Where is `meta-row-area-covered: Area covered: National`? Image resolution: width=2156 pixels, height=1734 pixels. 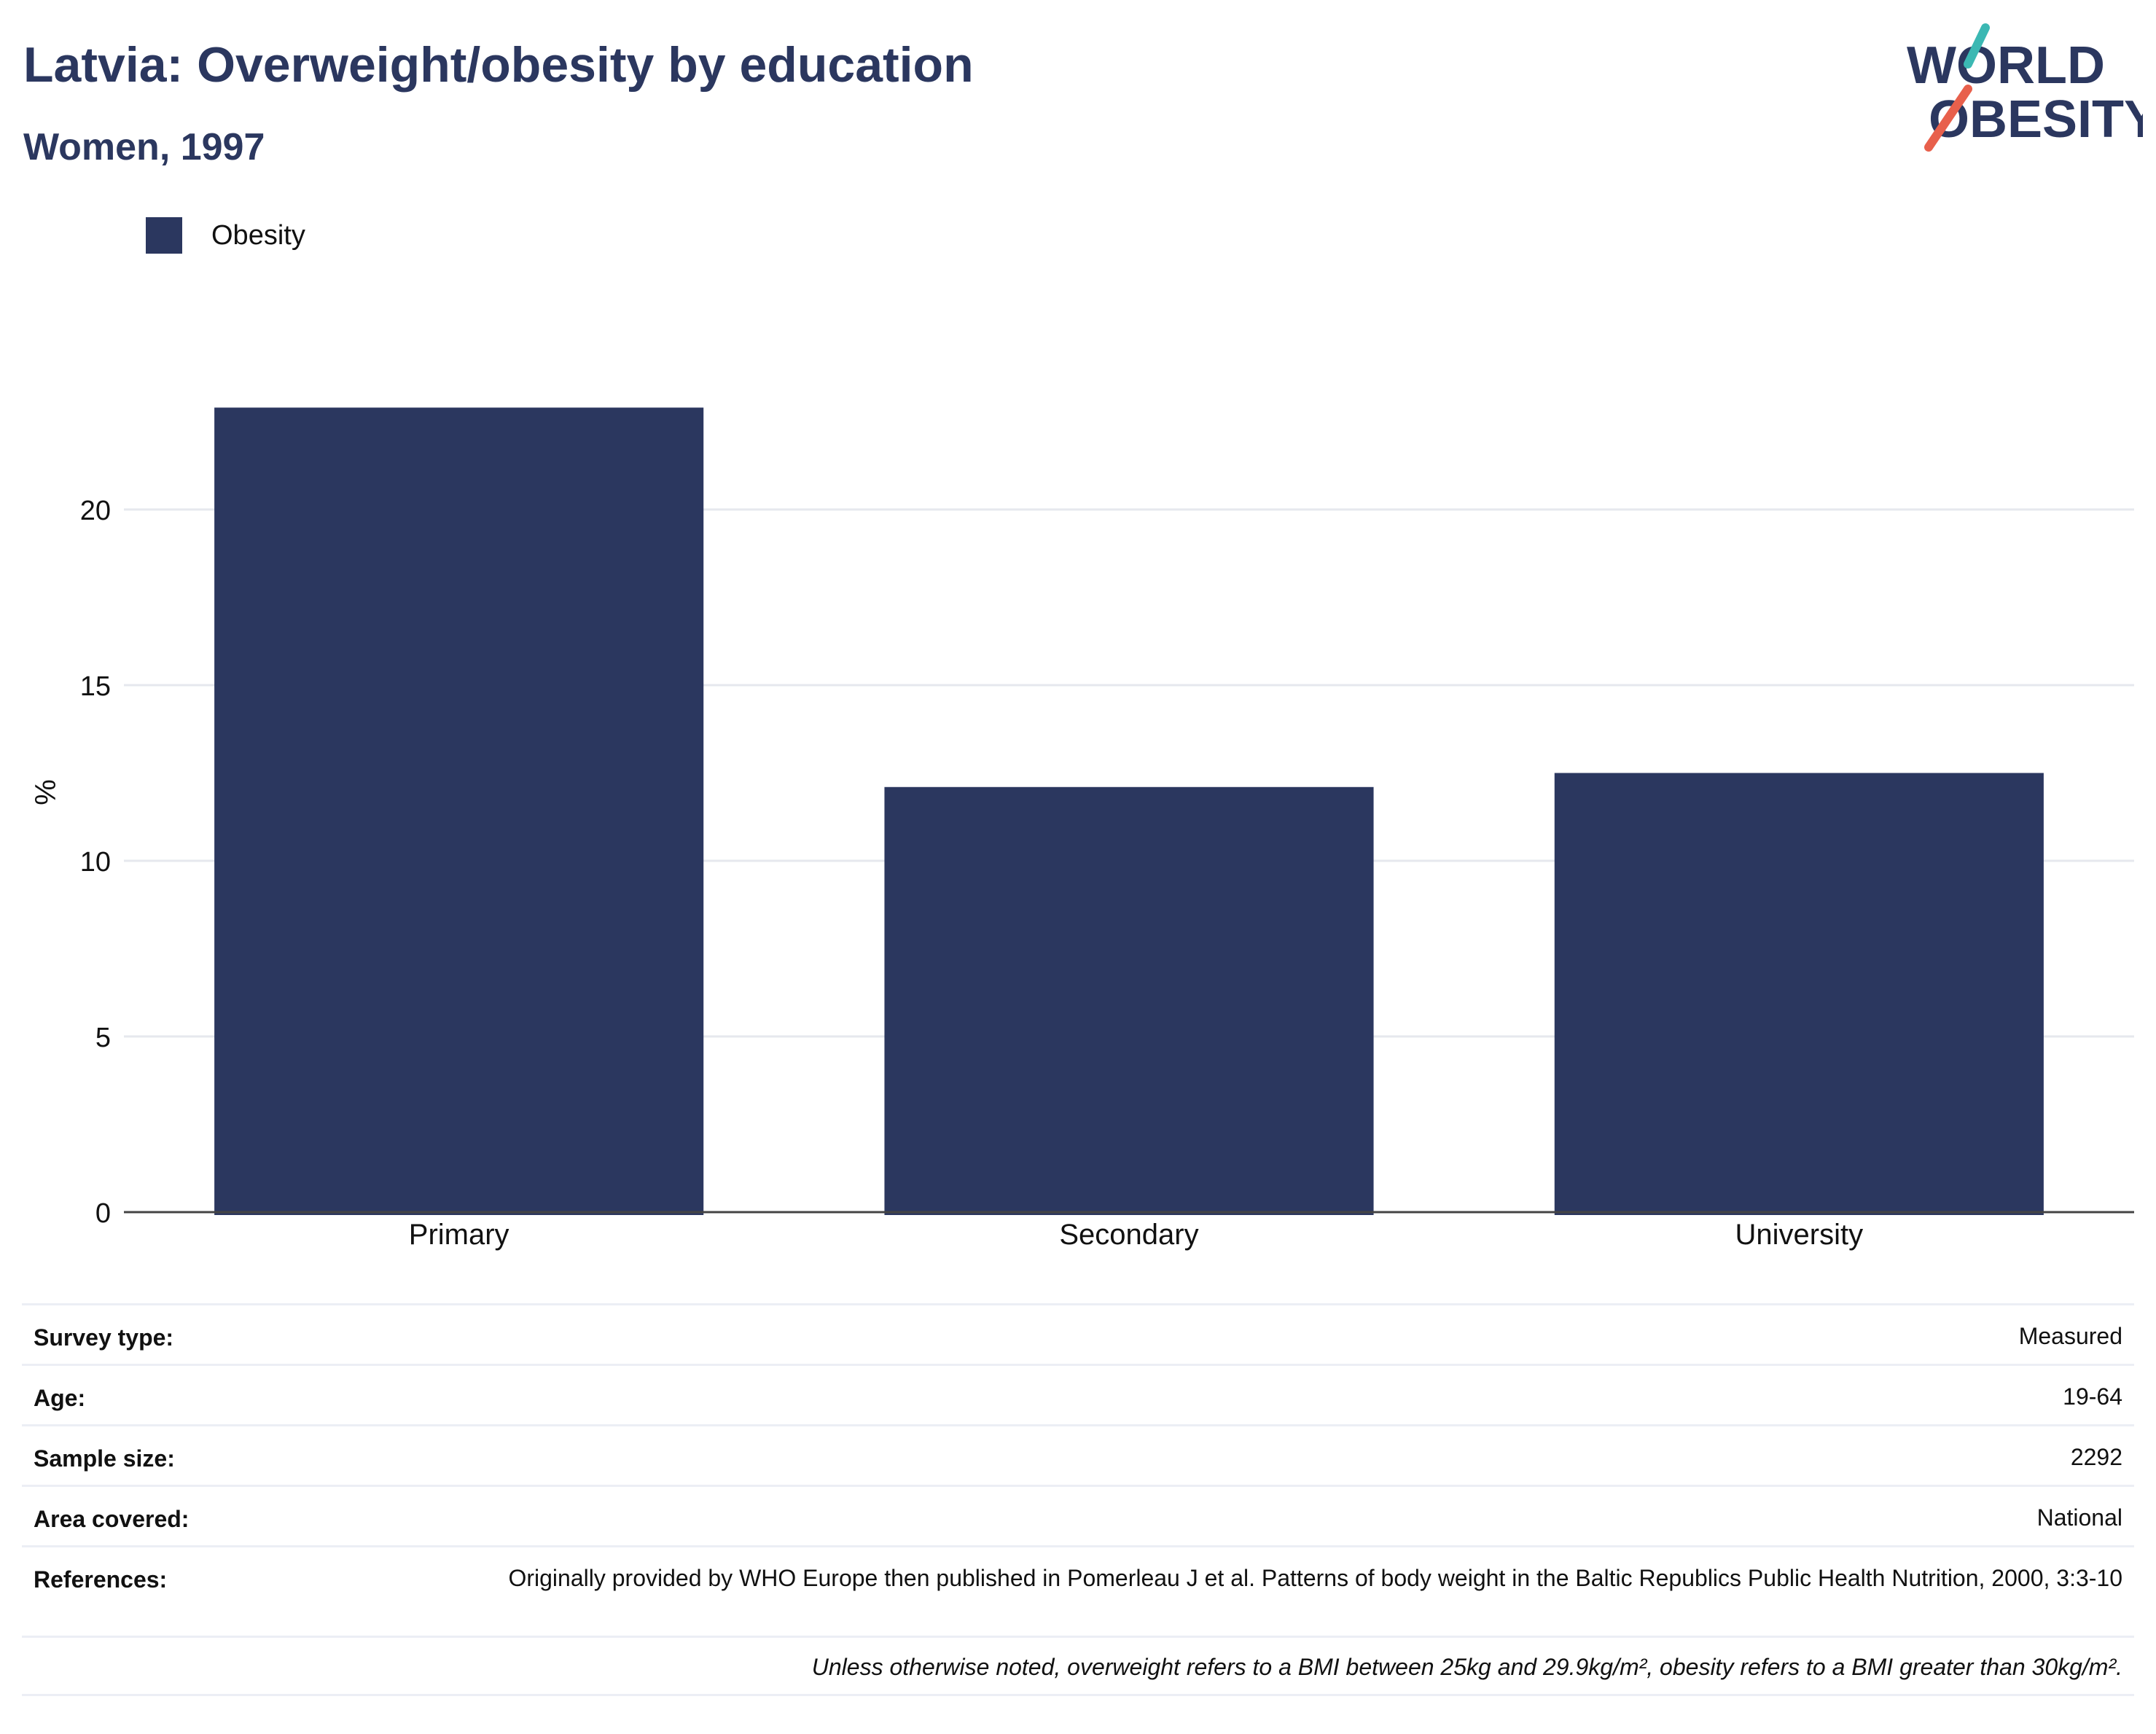
meta-row-area-covered: Area covered: National is located at coordinates (1078, 1515).